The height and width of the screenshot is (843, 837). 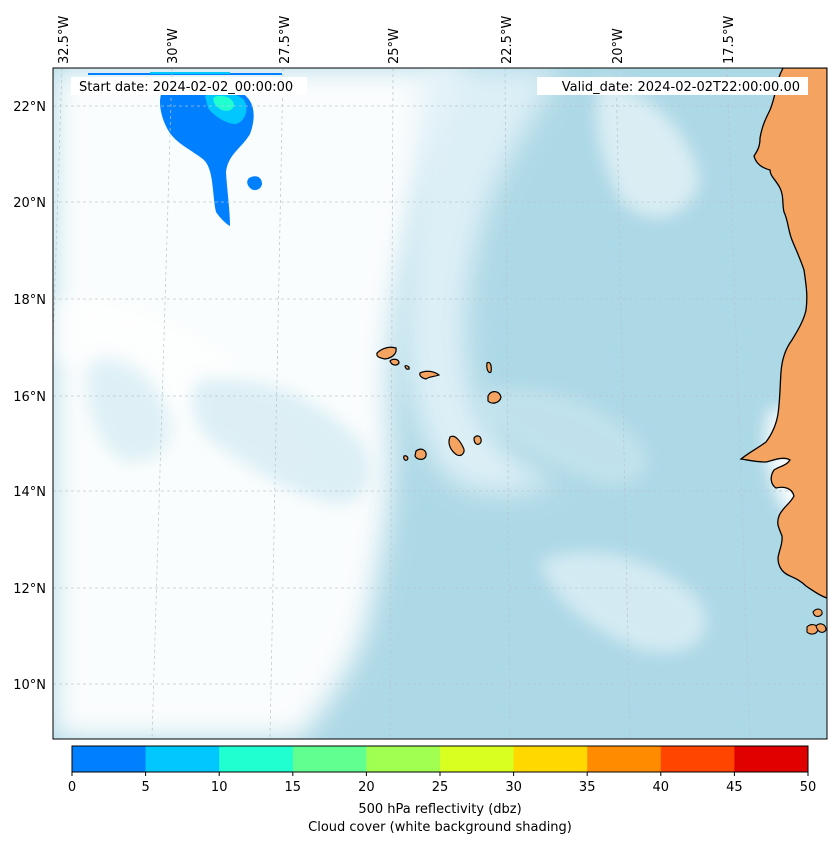 What do you see at coordinates (456, 446) in the screenshot?
I see `island-santiago` at bounding box center [456, 446].